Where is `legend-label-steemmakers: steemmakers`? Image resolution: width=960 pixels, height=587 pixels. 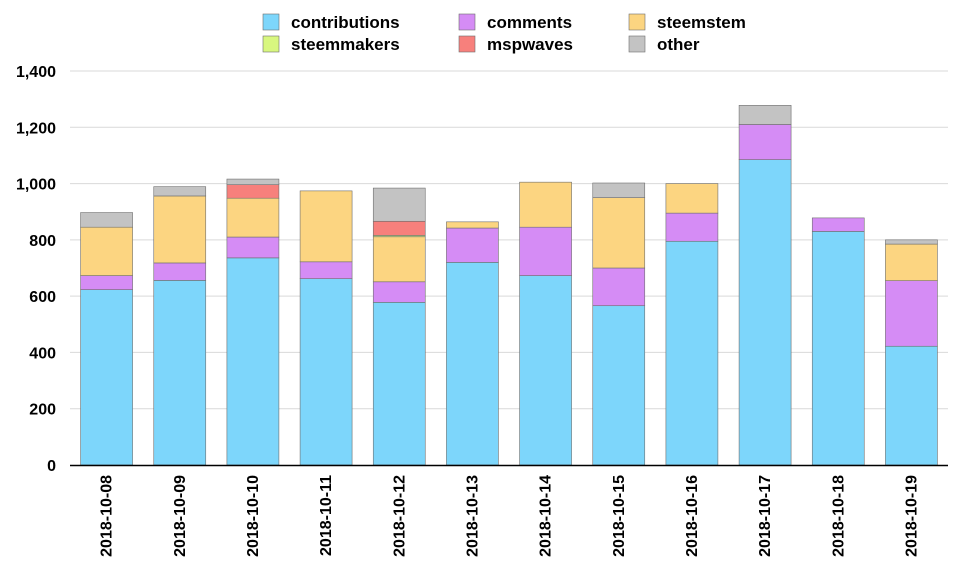
legend-label-steemmakers: steemmakers is located at coordinates (345, 44).